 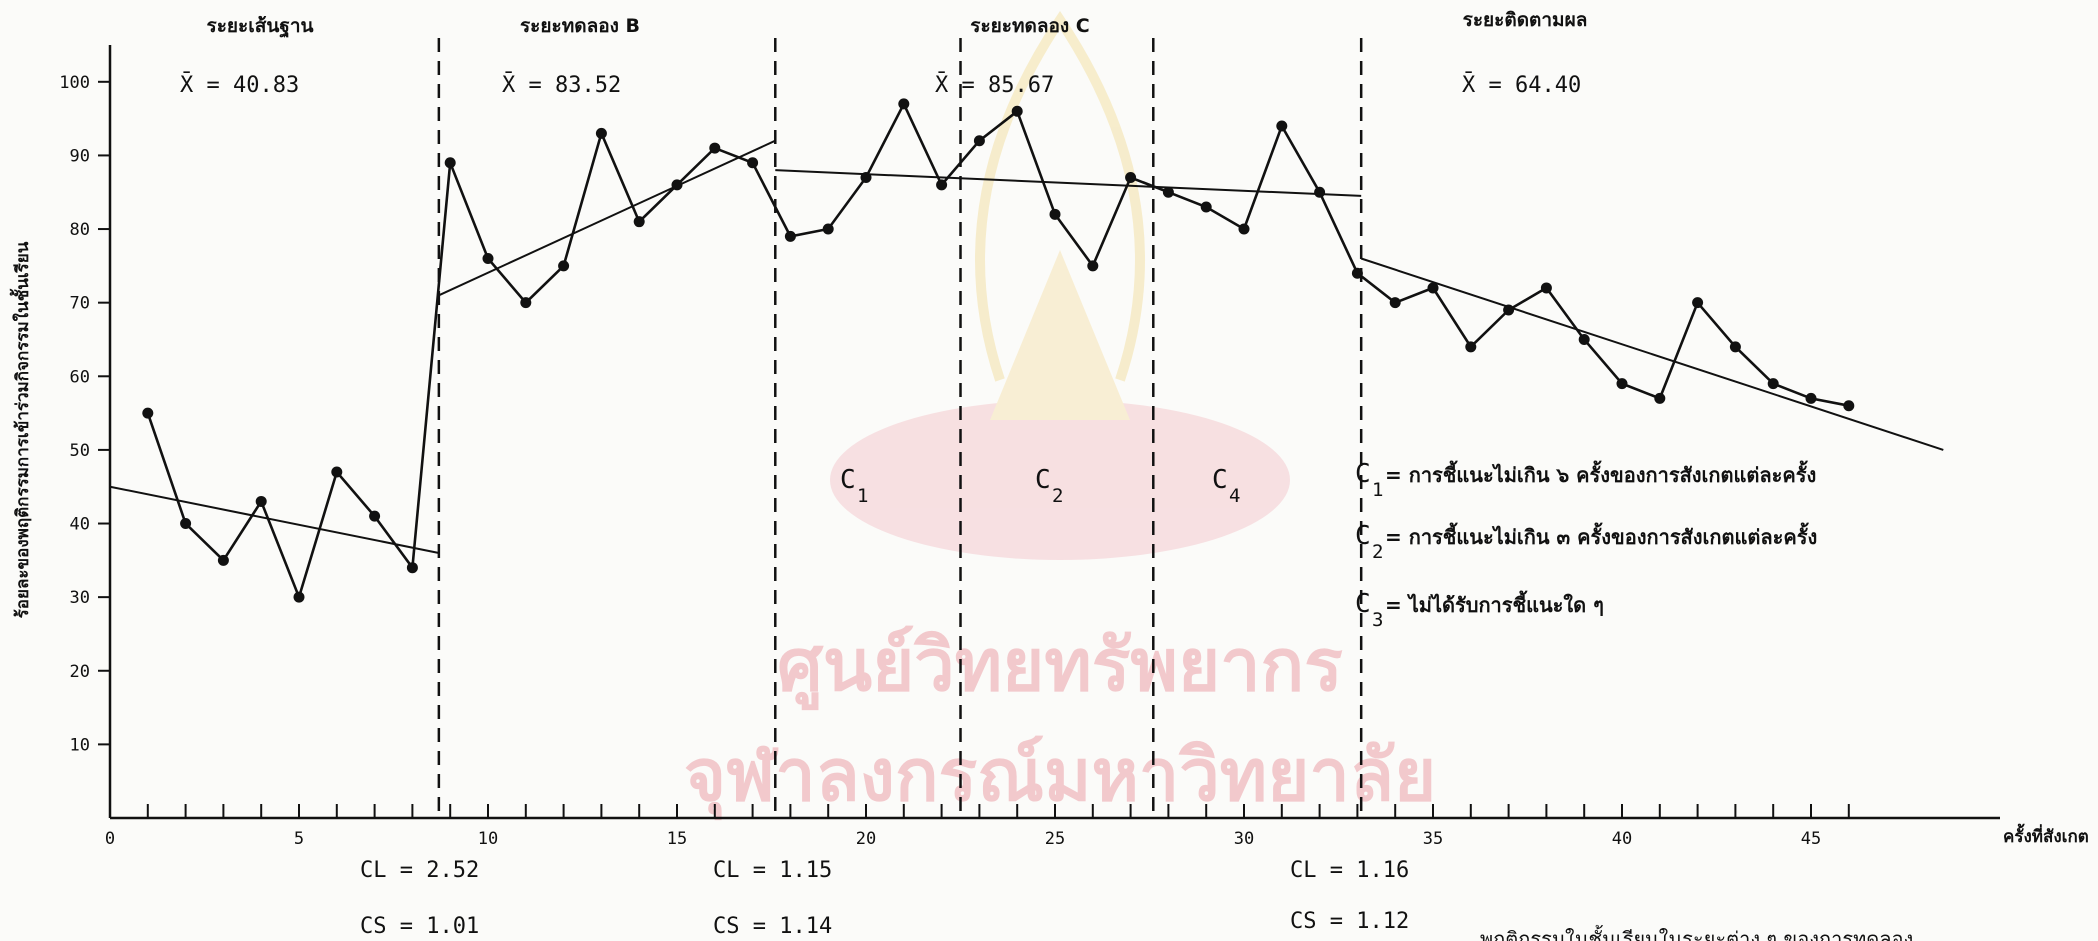 I want to click on svg-text: 3, so click(x=1377, y=620).